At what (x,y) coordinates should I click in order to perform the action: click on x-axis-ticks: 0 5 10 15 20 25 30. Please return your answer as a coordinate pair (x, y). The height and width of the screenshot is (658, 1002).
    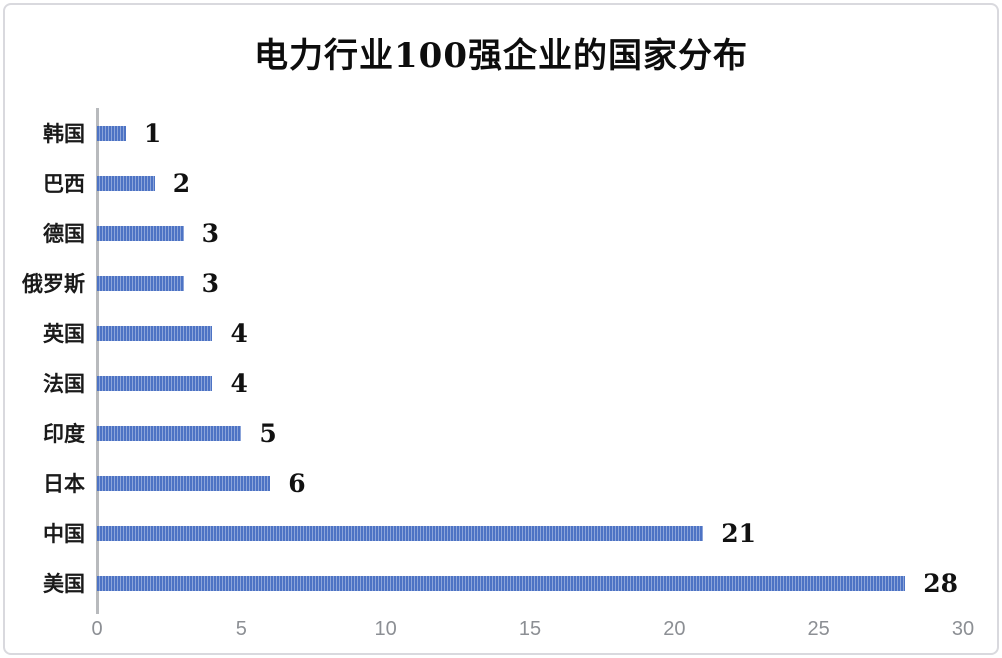
    Looking at the image, I should click on (532, 629).